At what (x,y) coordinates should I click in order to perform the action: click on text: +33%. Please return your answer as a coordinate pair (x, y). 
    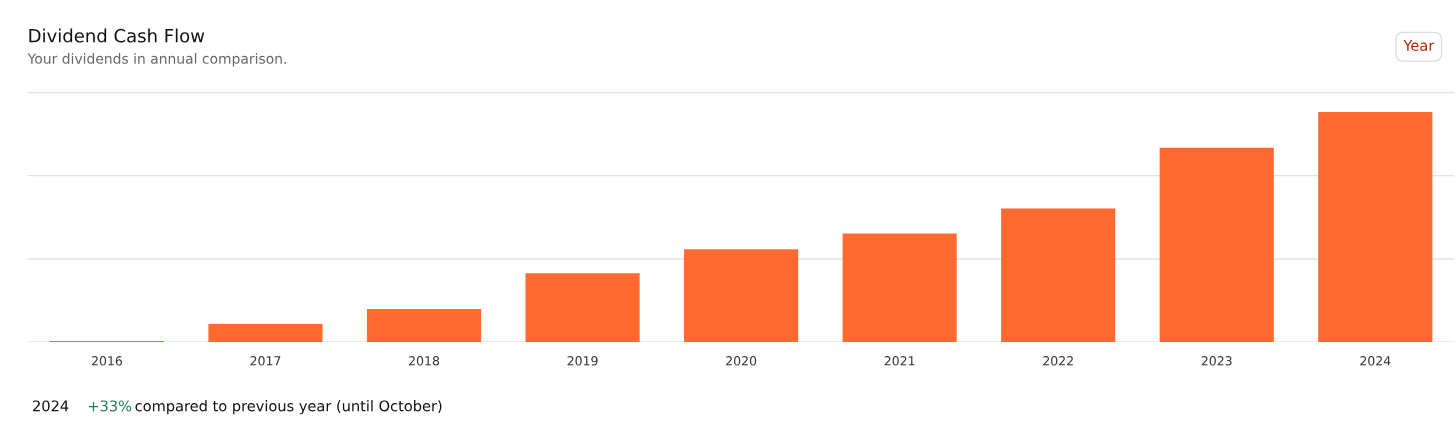
    Looking at the image, I should click on (110, 406).